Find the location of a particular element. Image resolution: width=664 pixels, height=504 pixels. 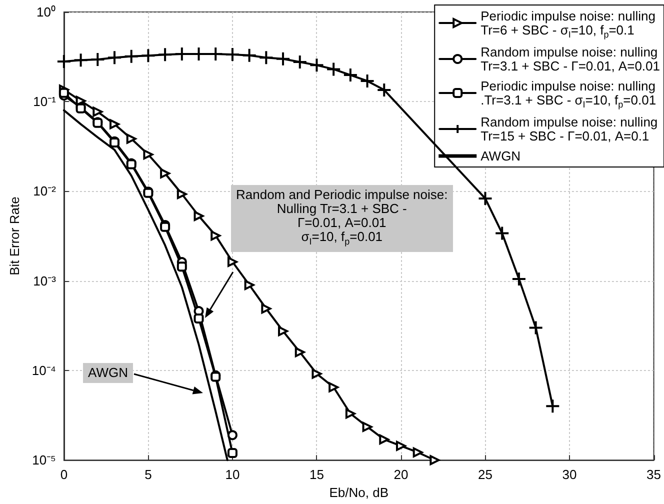

legend-label: Random impulse noise: nulling Tr=3.1 + SBC - Γ=0.01, A=0.01 is located at coordinates (570, 59).